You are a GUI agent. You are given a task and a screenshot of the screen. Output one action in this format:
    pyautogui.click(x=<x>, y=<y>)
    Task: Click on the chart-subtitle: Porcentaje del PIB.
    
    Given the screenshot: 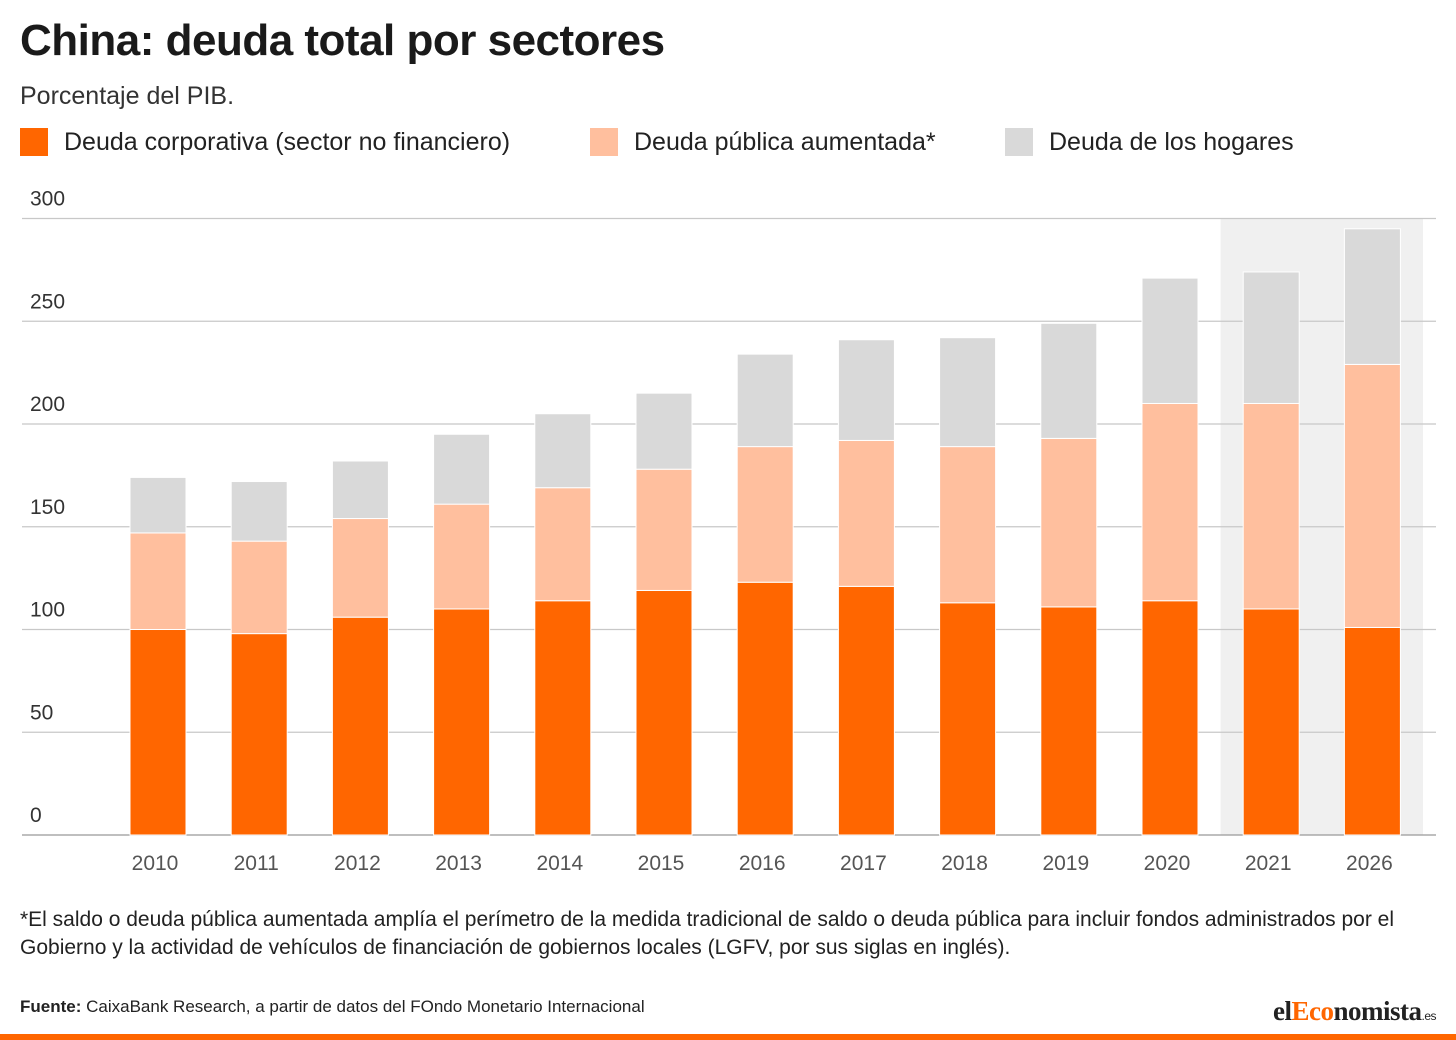 What is the action you would take?
    pyautogui.click(x=127, y=96)
    